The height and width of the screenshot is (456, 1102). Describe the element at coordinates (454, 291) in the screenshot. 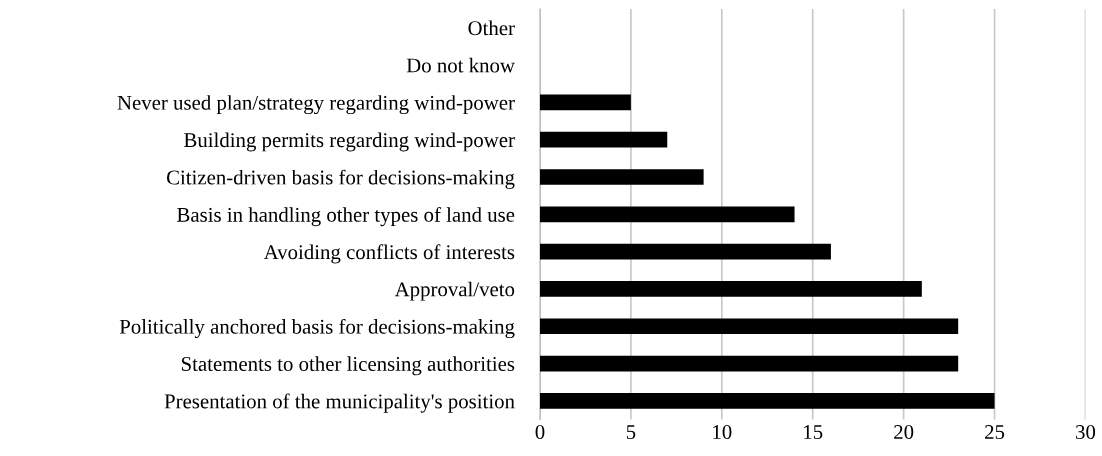

I see `y-tick-label: Approval/veto` at that location.